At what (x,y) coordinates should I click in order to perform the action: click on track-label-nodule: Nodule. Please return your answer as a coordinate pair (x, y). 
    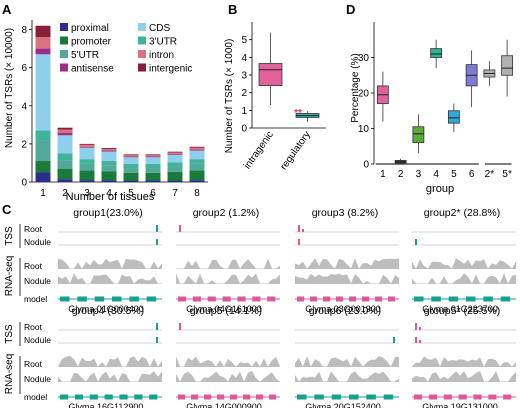
    Looking at the image, I should click on (37, 242).